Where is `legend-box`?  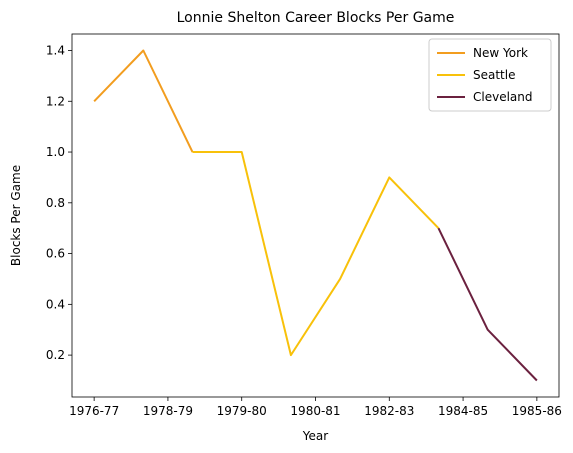
legend-box is located at coordinates (490, 75).